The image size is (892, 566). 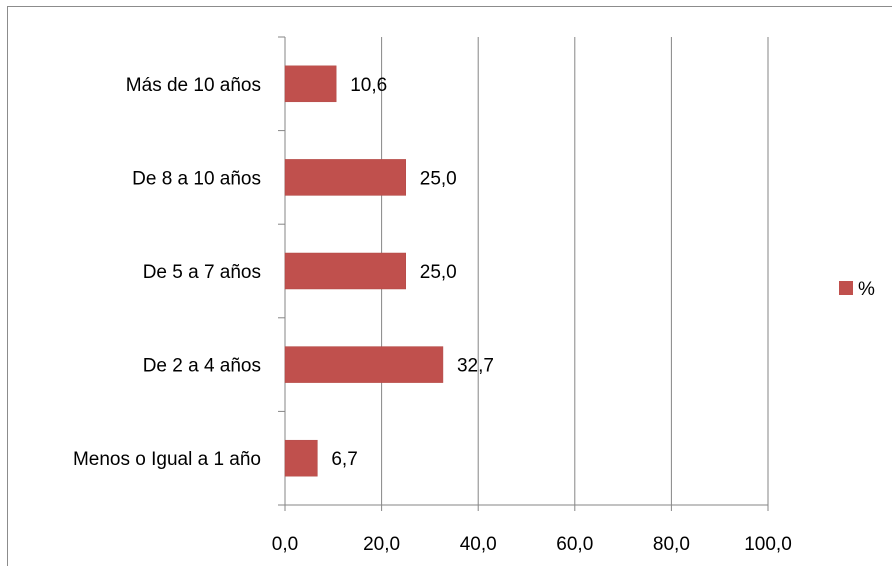 I want to click on category-label: De 2 a 4 años, so click(x=202, y=366).